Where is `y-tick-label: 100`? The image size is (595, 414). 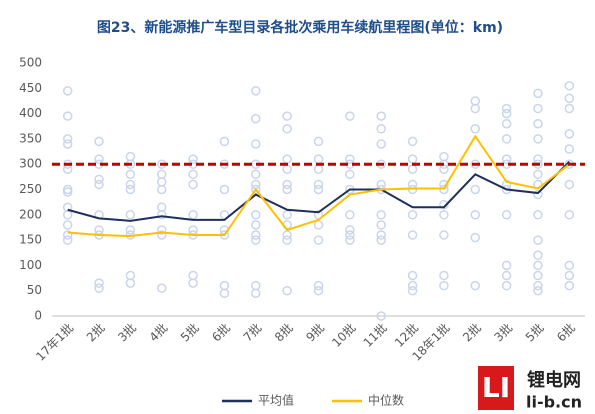
y-tick-label: 100 is located at coordinates (30, 265).